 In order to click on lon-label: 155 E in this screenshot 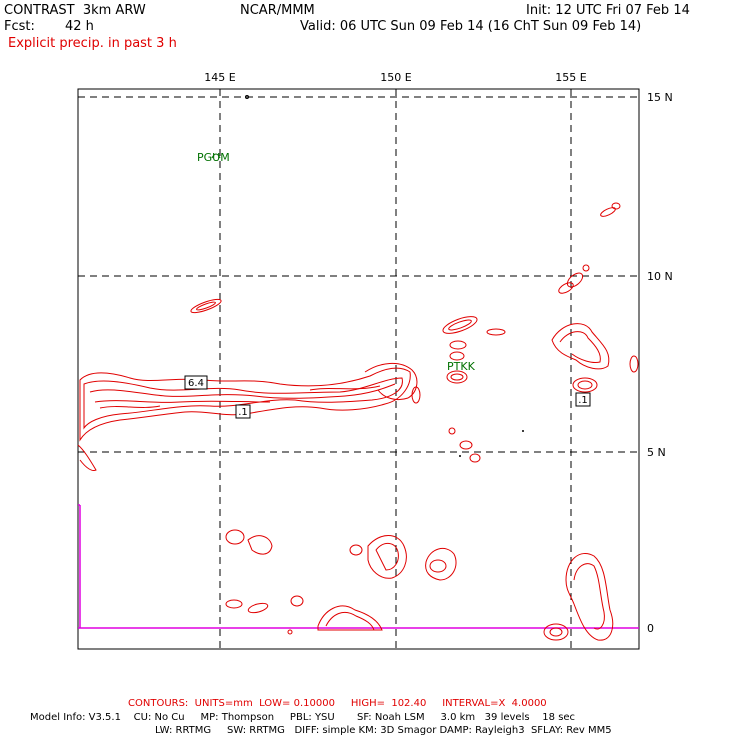, I will do `click(570, 77)`.